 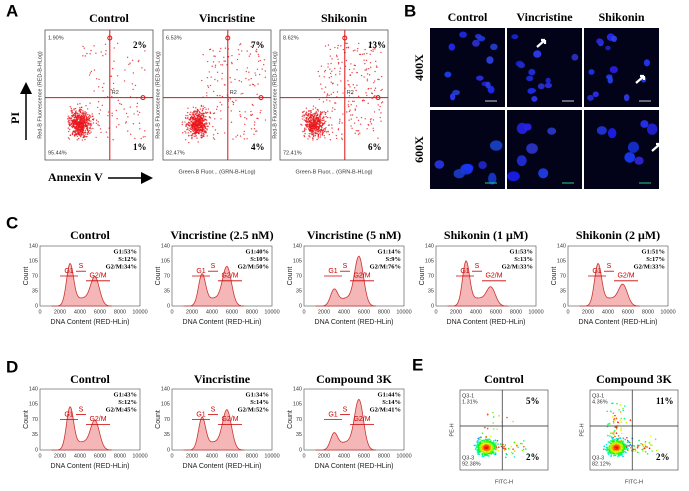 I want to click on x-tick-label: 0, so click(x=39, y=312).